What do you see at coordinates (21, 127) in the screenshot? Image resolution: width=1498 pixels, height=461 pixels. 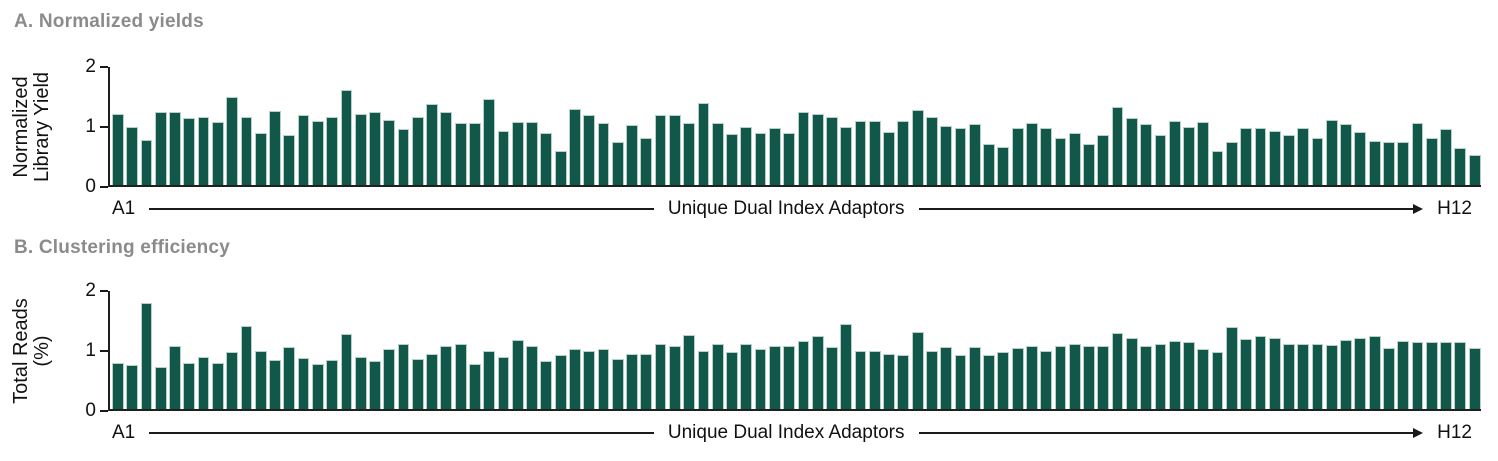 I see `y-axis-title-line1: Normalized` at bounding box center [21, 127].